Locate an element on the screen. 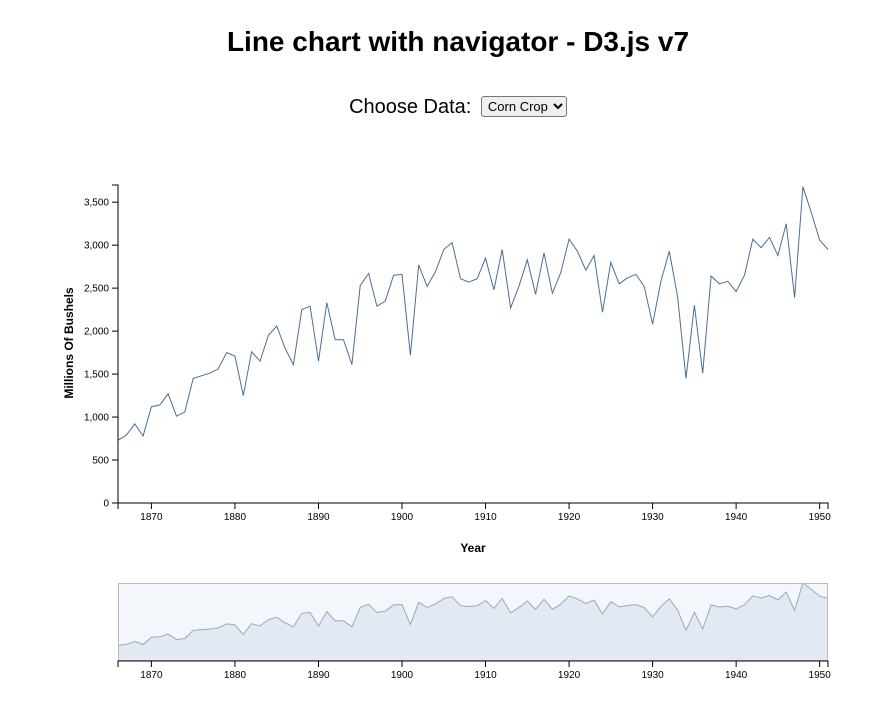 This screenshot has width=886, height=713. x-tick-label: 1890 is located at coordinates (318, 517).